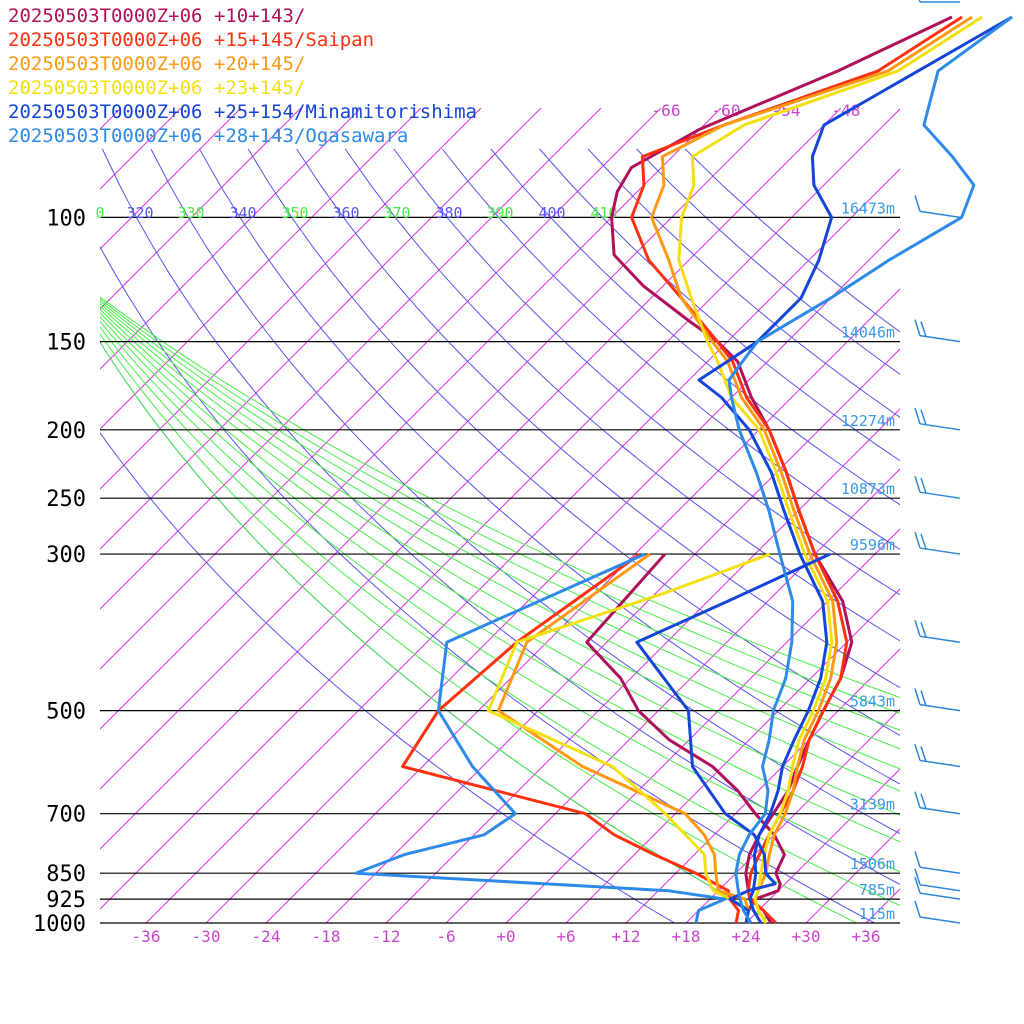  What do you see at coordinates (868, 208) in the screenshot?
I see `height-label: 16473m` at bounding box center [868, 208].